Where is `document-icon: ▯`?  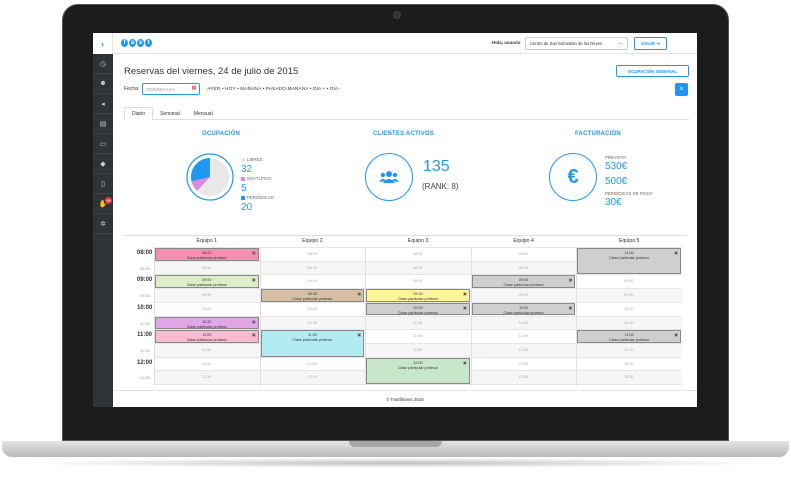
document-icon: ▯ is located at coordinates (103, 184).